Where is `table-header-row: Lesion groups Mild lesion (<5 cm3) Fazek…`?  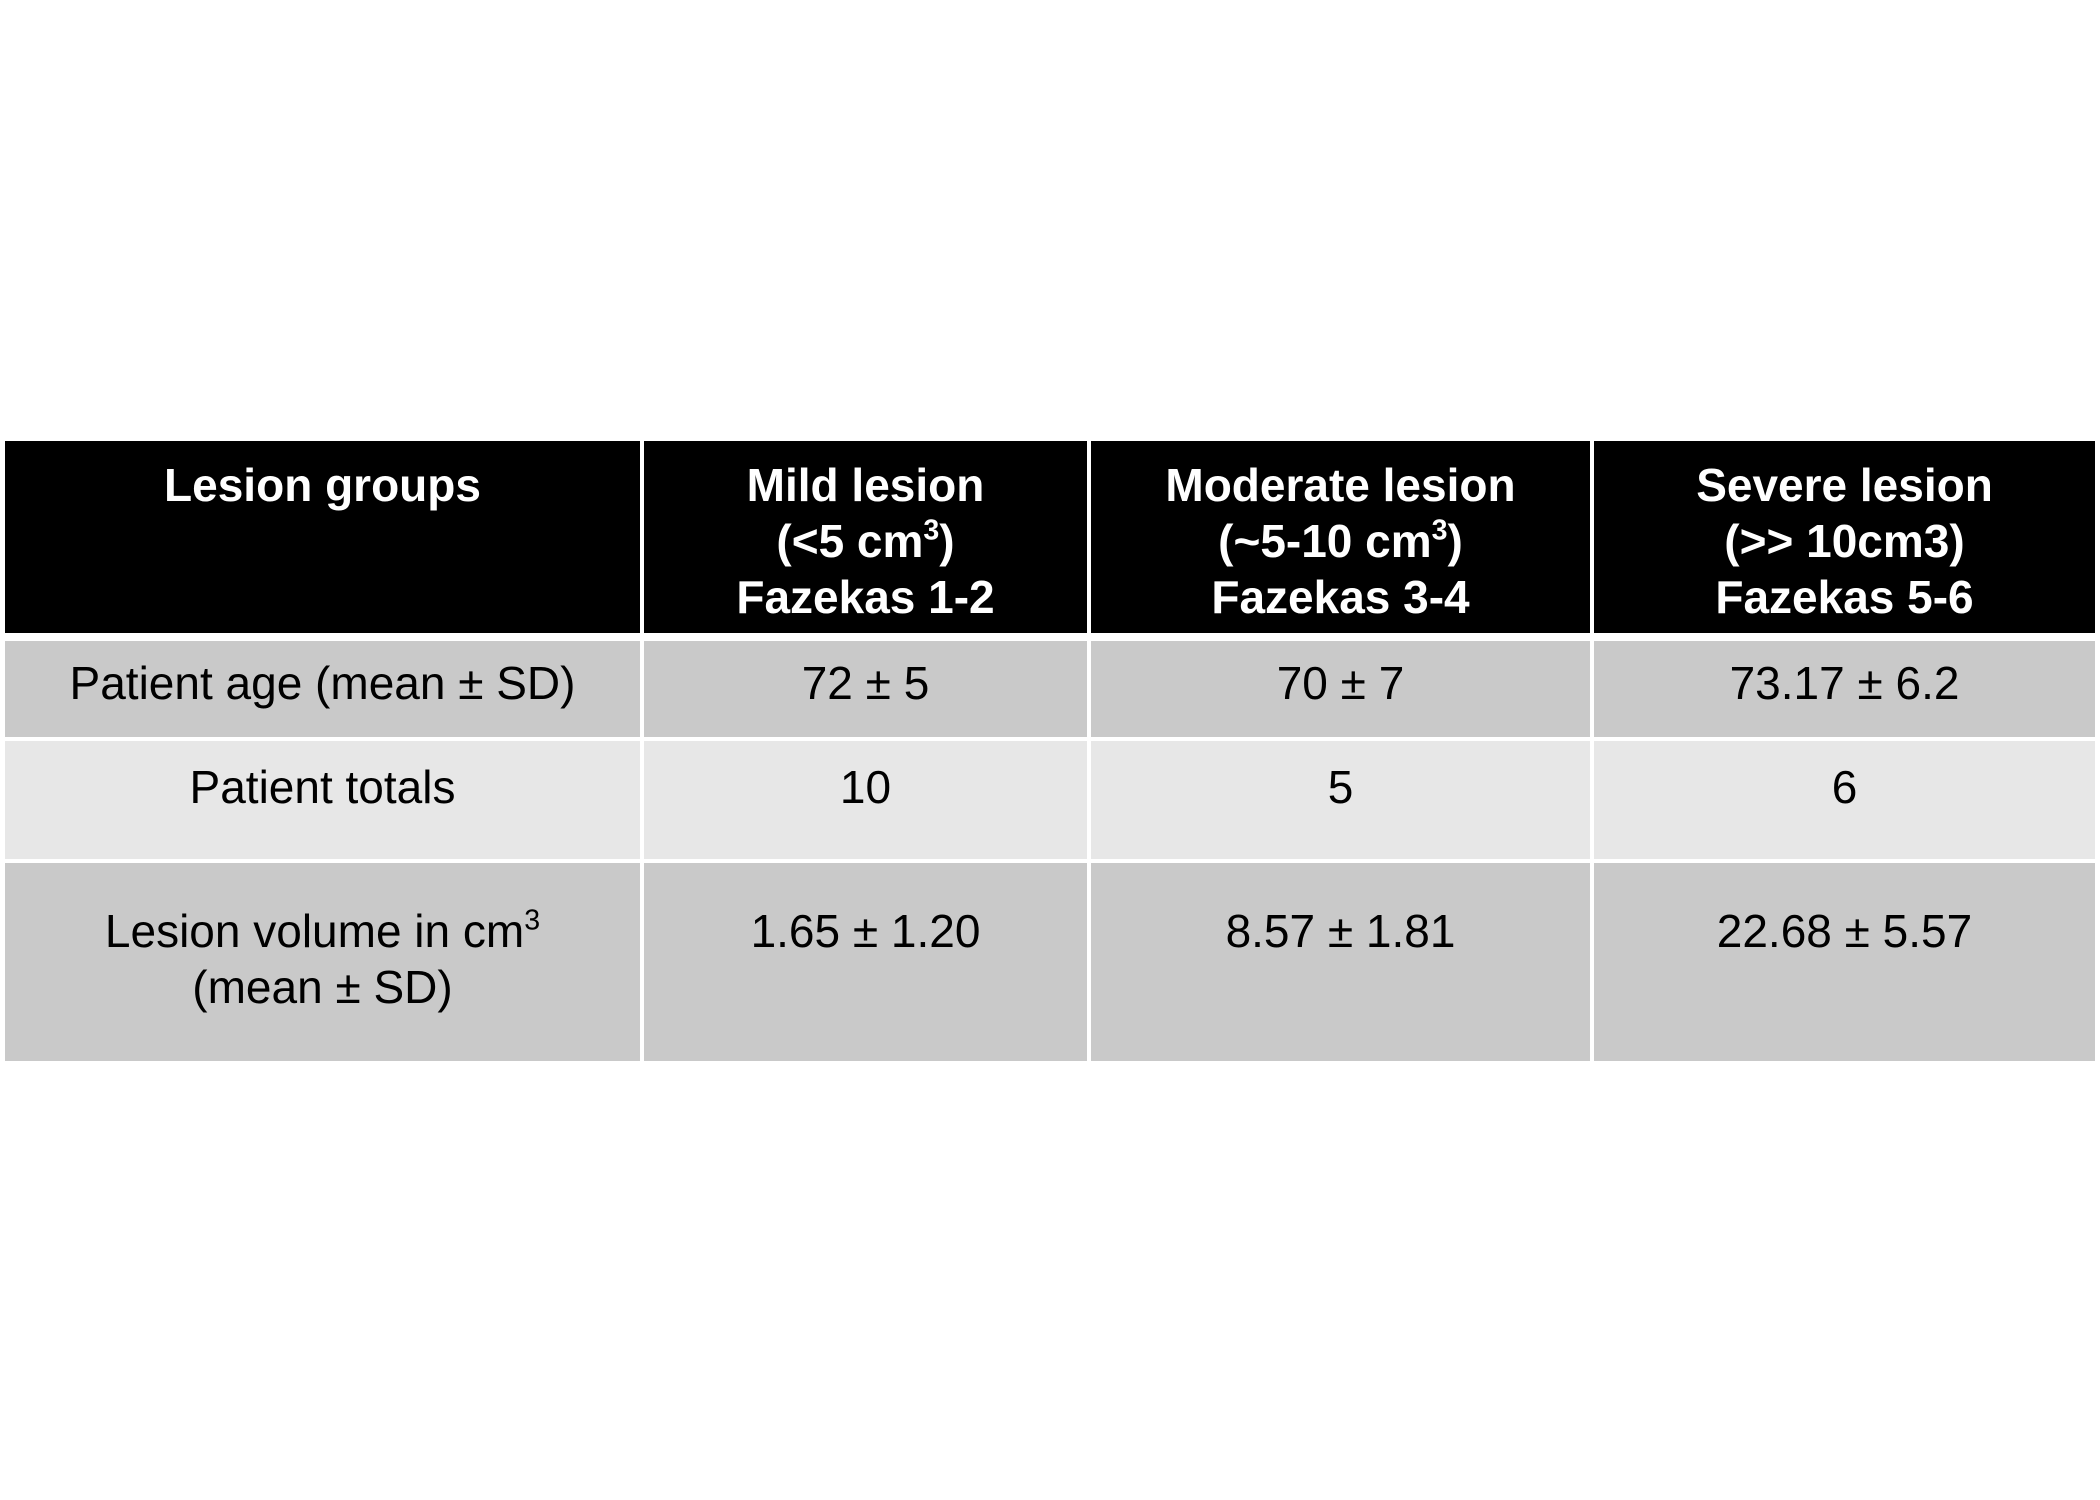 table-header-row: Lesion groups Mild lesion (<5 cm3) Fazek… is located at coordinates (1050, 541).